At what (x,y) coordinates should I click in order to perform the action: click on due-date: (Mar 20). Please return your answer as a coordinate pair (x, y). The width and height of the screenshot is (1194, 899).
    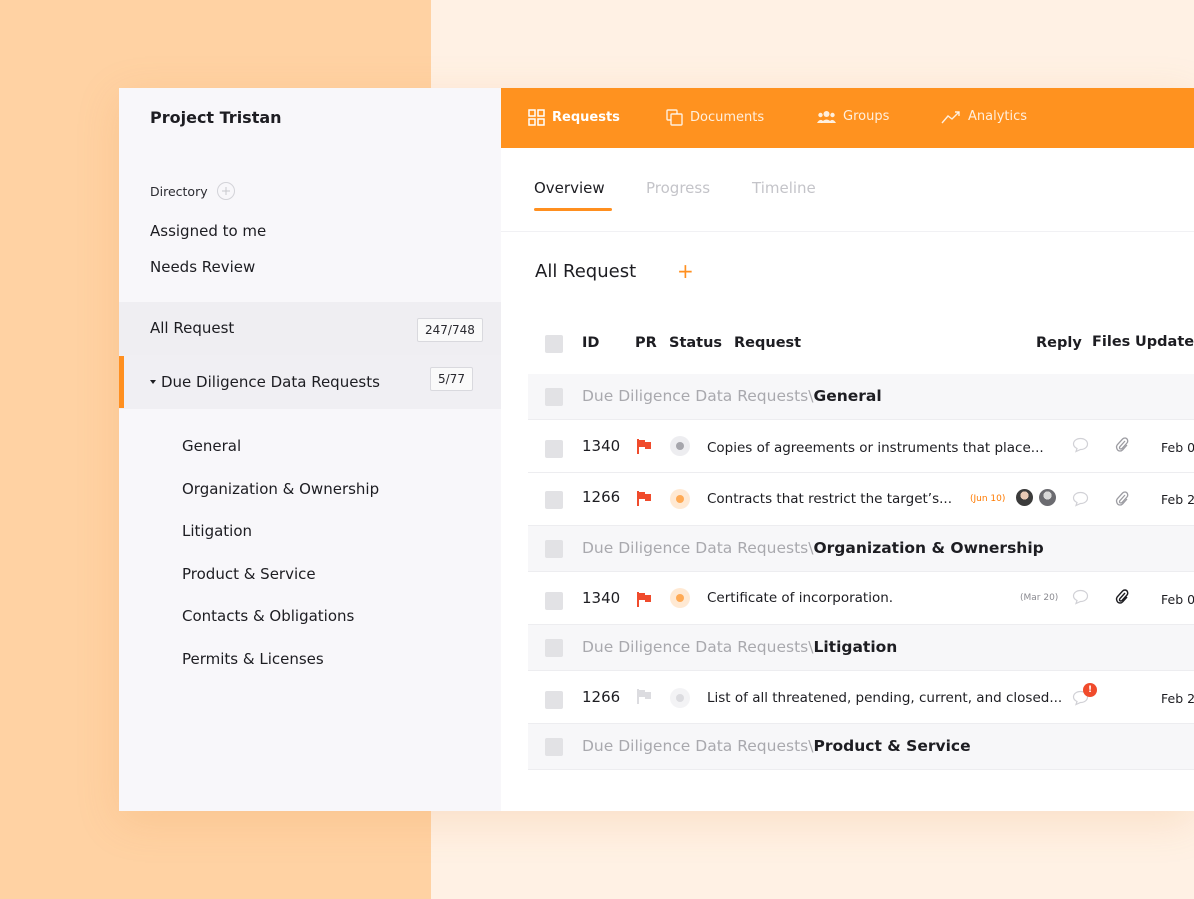
    Looking at the image, I should click on (1039, 598).